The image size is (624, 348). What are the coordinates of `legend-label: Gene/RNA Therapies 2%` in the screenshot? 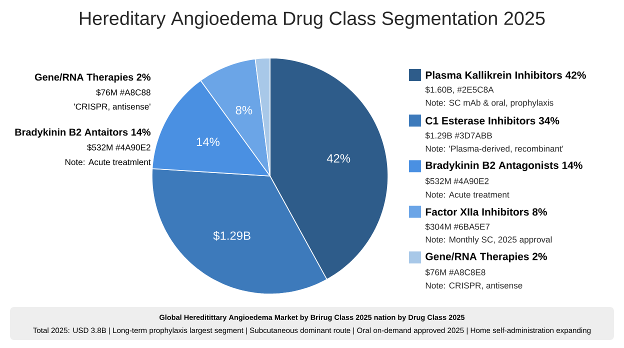 It's located at (486, 257).